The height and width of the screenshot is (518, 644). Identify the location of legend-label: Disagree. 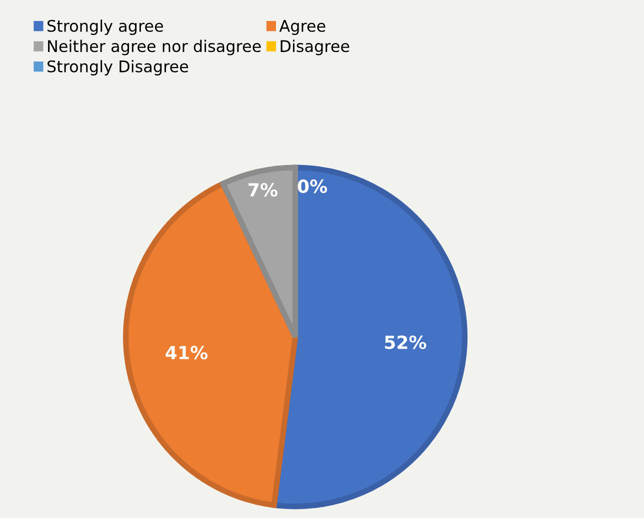
(315, 48).